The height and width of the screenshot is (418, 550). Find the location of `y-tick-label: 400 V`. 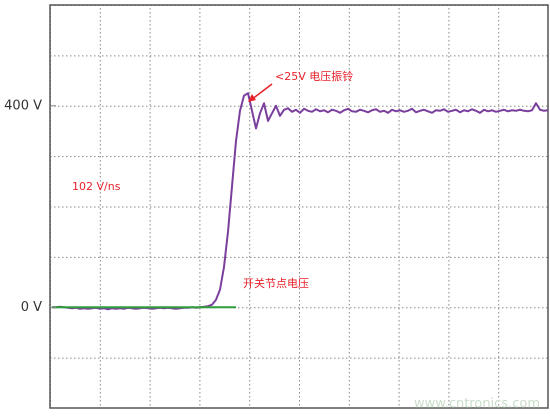

y-tick-label: 400 V is located at coordinates (23, 105).